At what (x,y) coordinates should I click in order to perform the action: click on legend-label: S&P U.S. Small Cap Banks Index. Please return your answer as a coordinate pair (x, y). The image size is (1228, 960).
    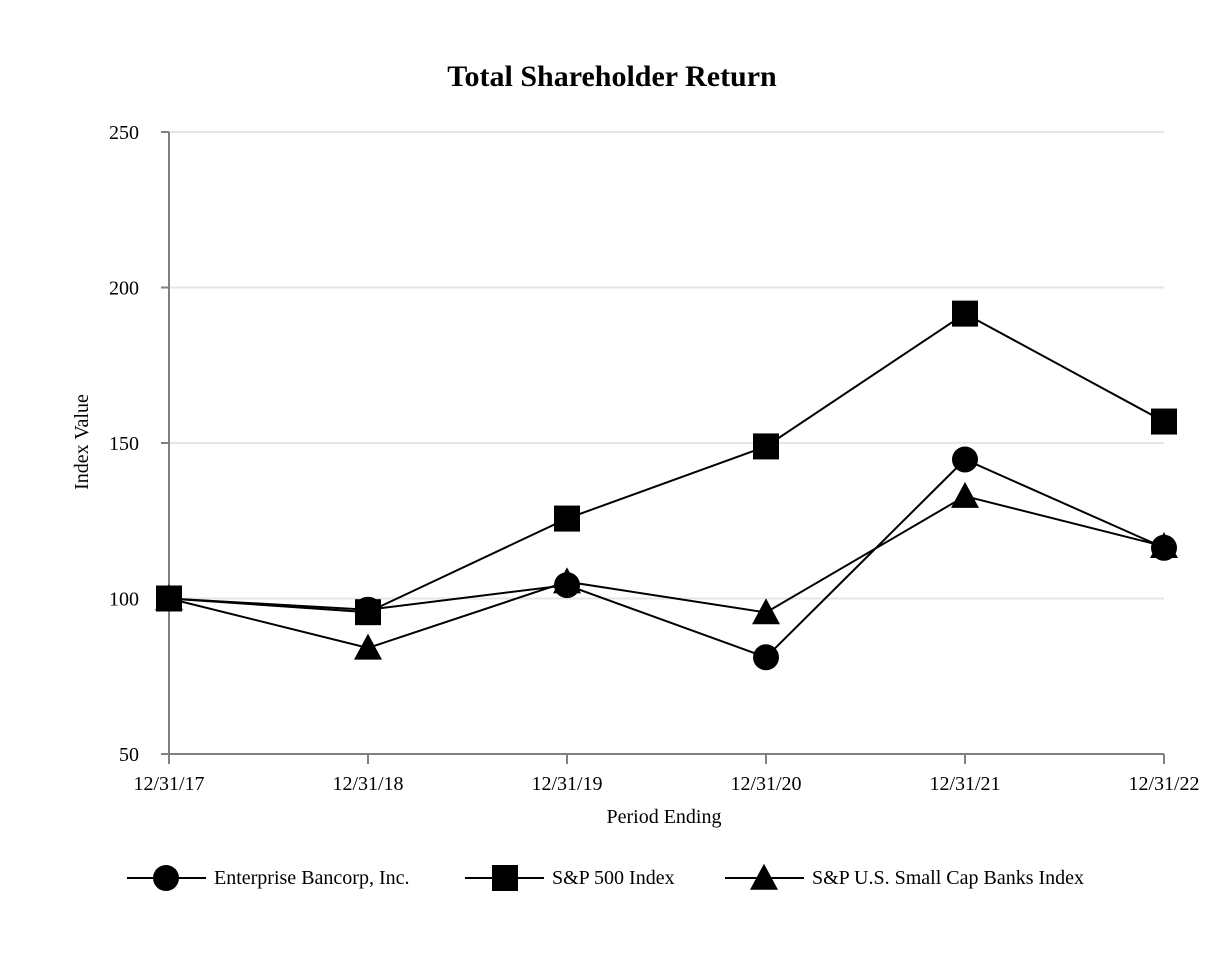
    Looking at the image, I should click on (948, 878).